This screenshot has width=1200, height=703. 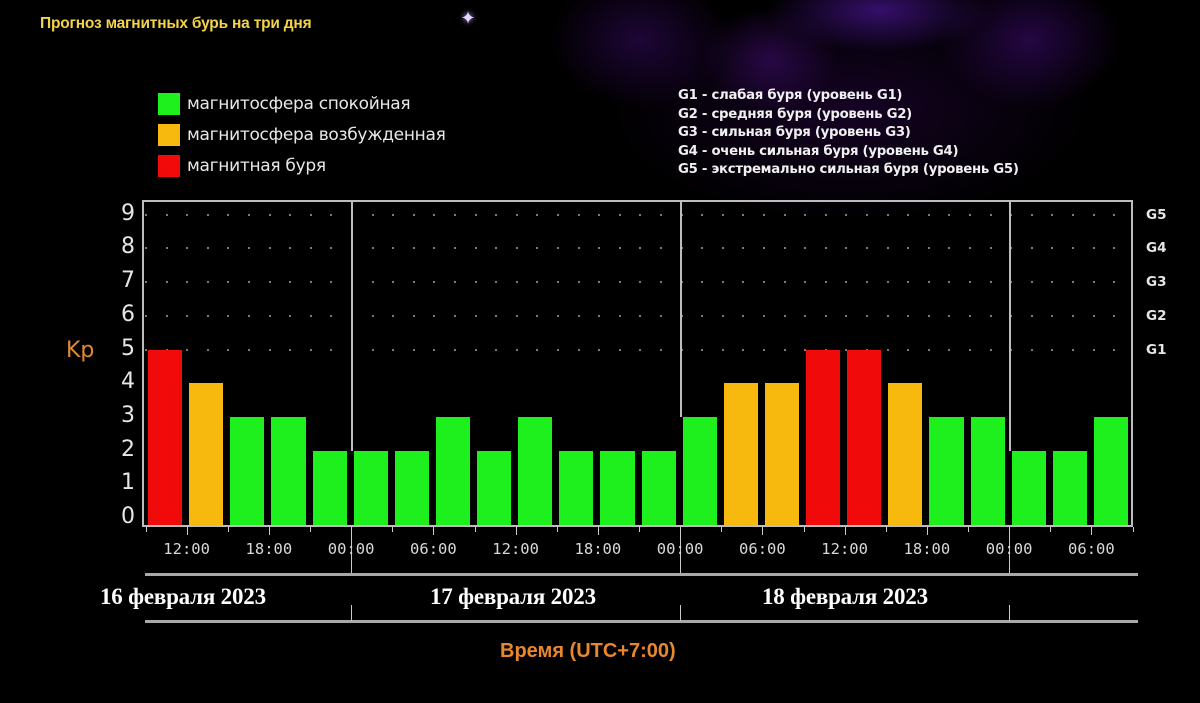 What do you see at coordinates (169, 103) in the screenshot?
I see `quiet-swatch` at bounding box center [169, 103].